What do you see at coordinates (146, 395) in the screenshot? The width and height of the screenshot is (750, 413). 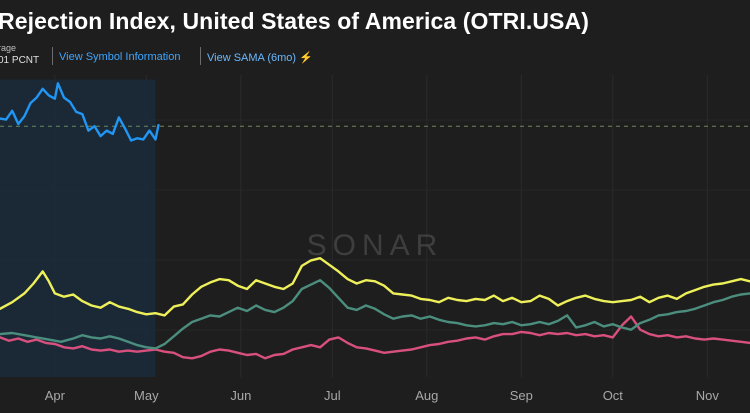 I see `x-tick-label: May` at bounding box center [146, 395].